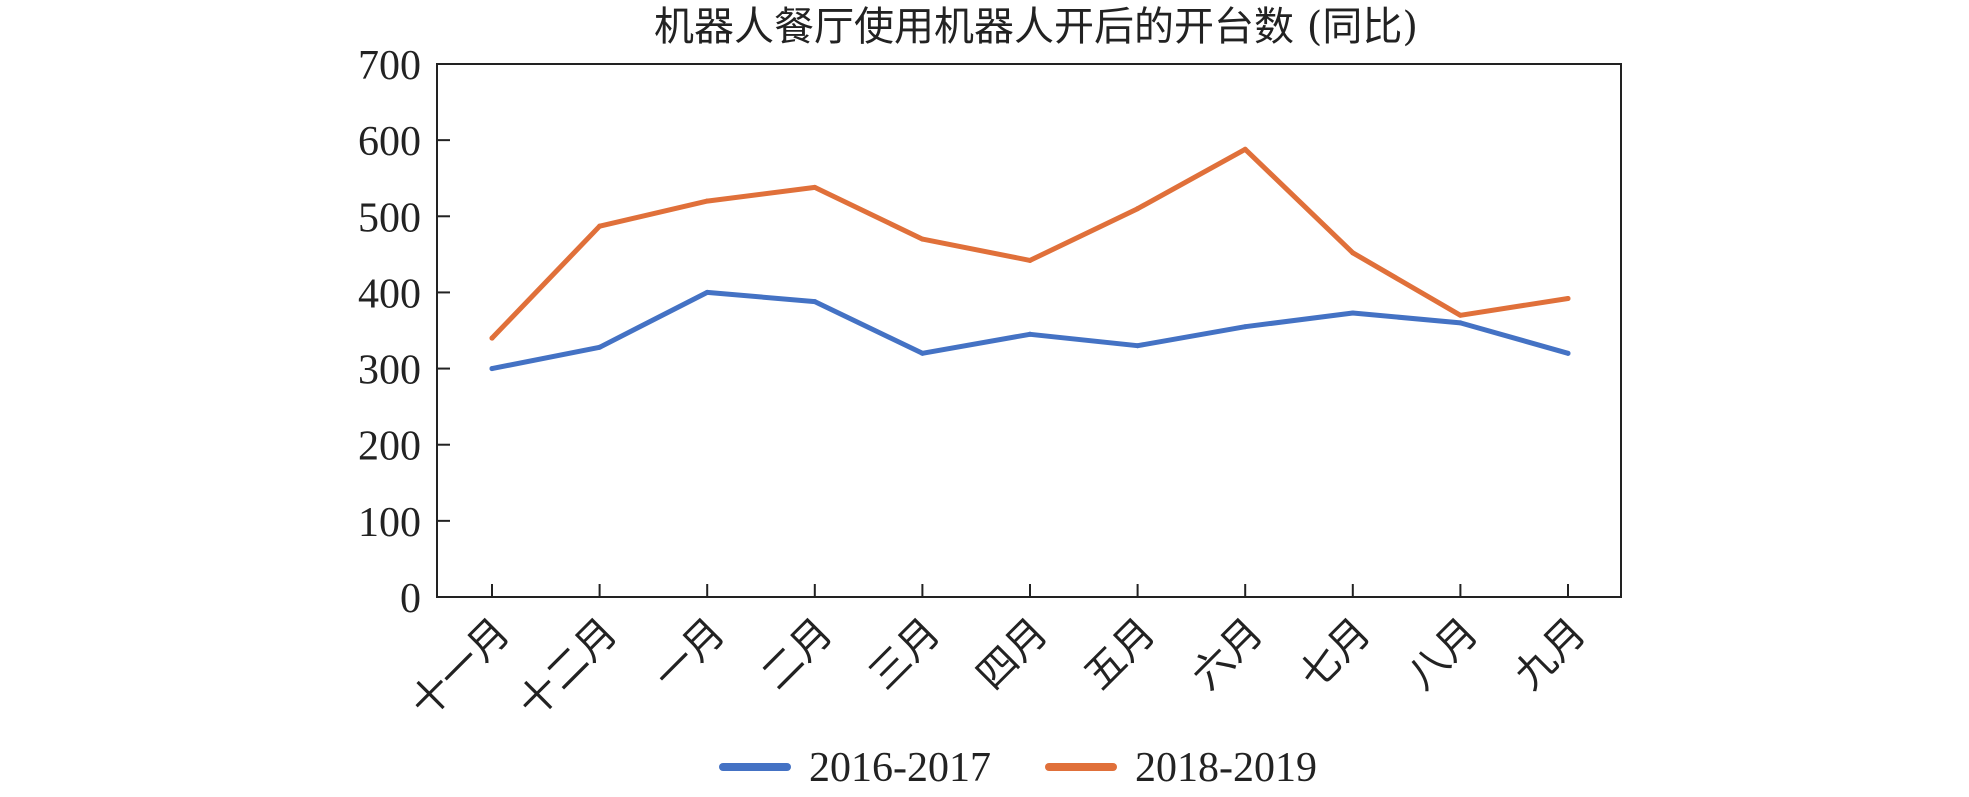  I want to click on y-tick-label: 0, so click(410, 599).